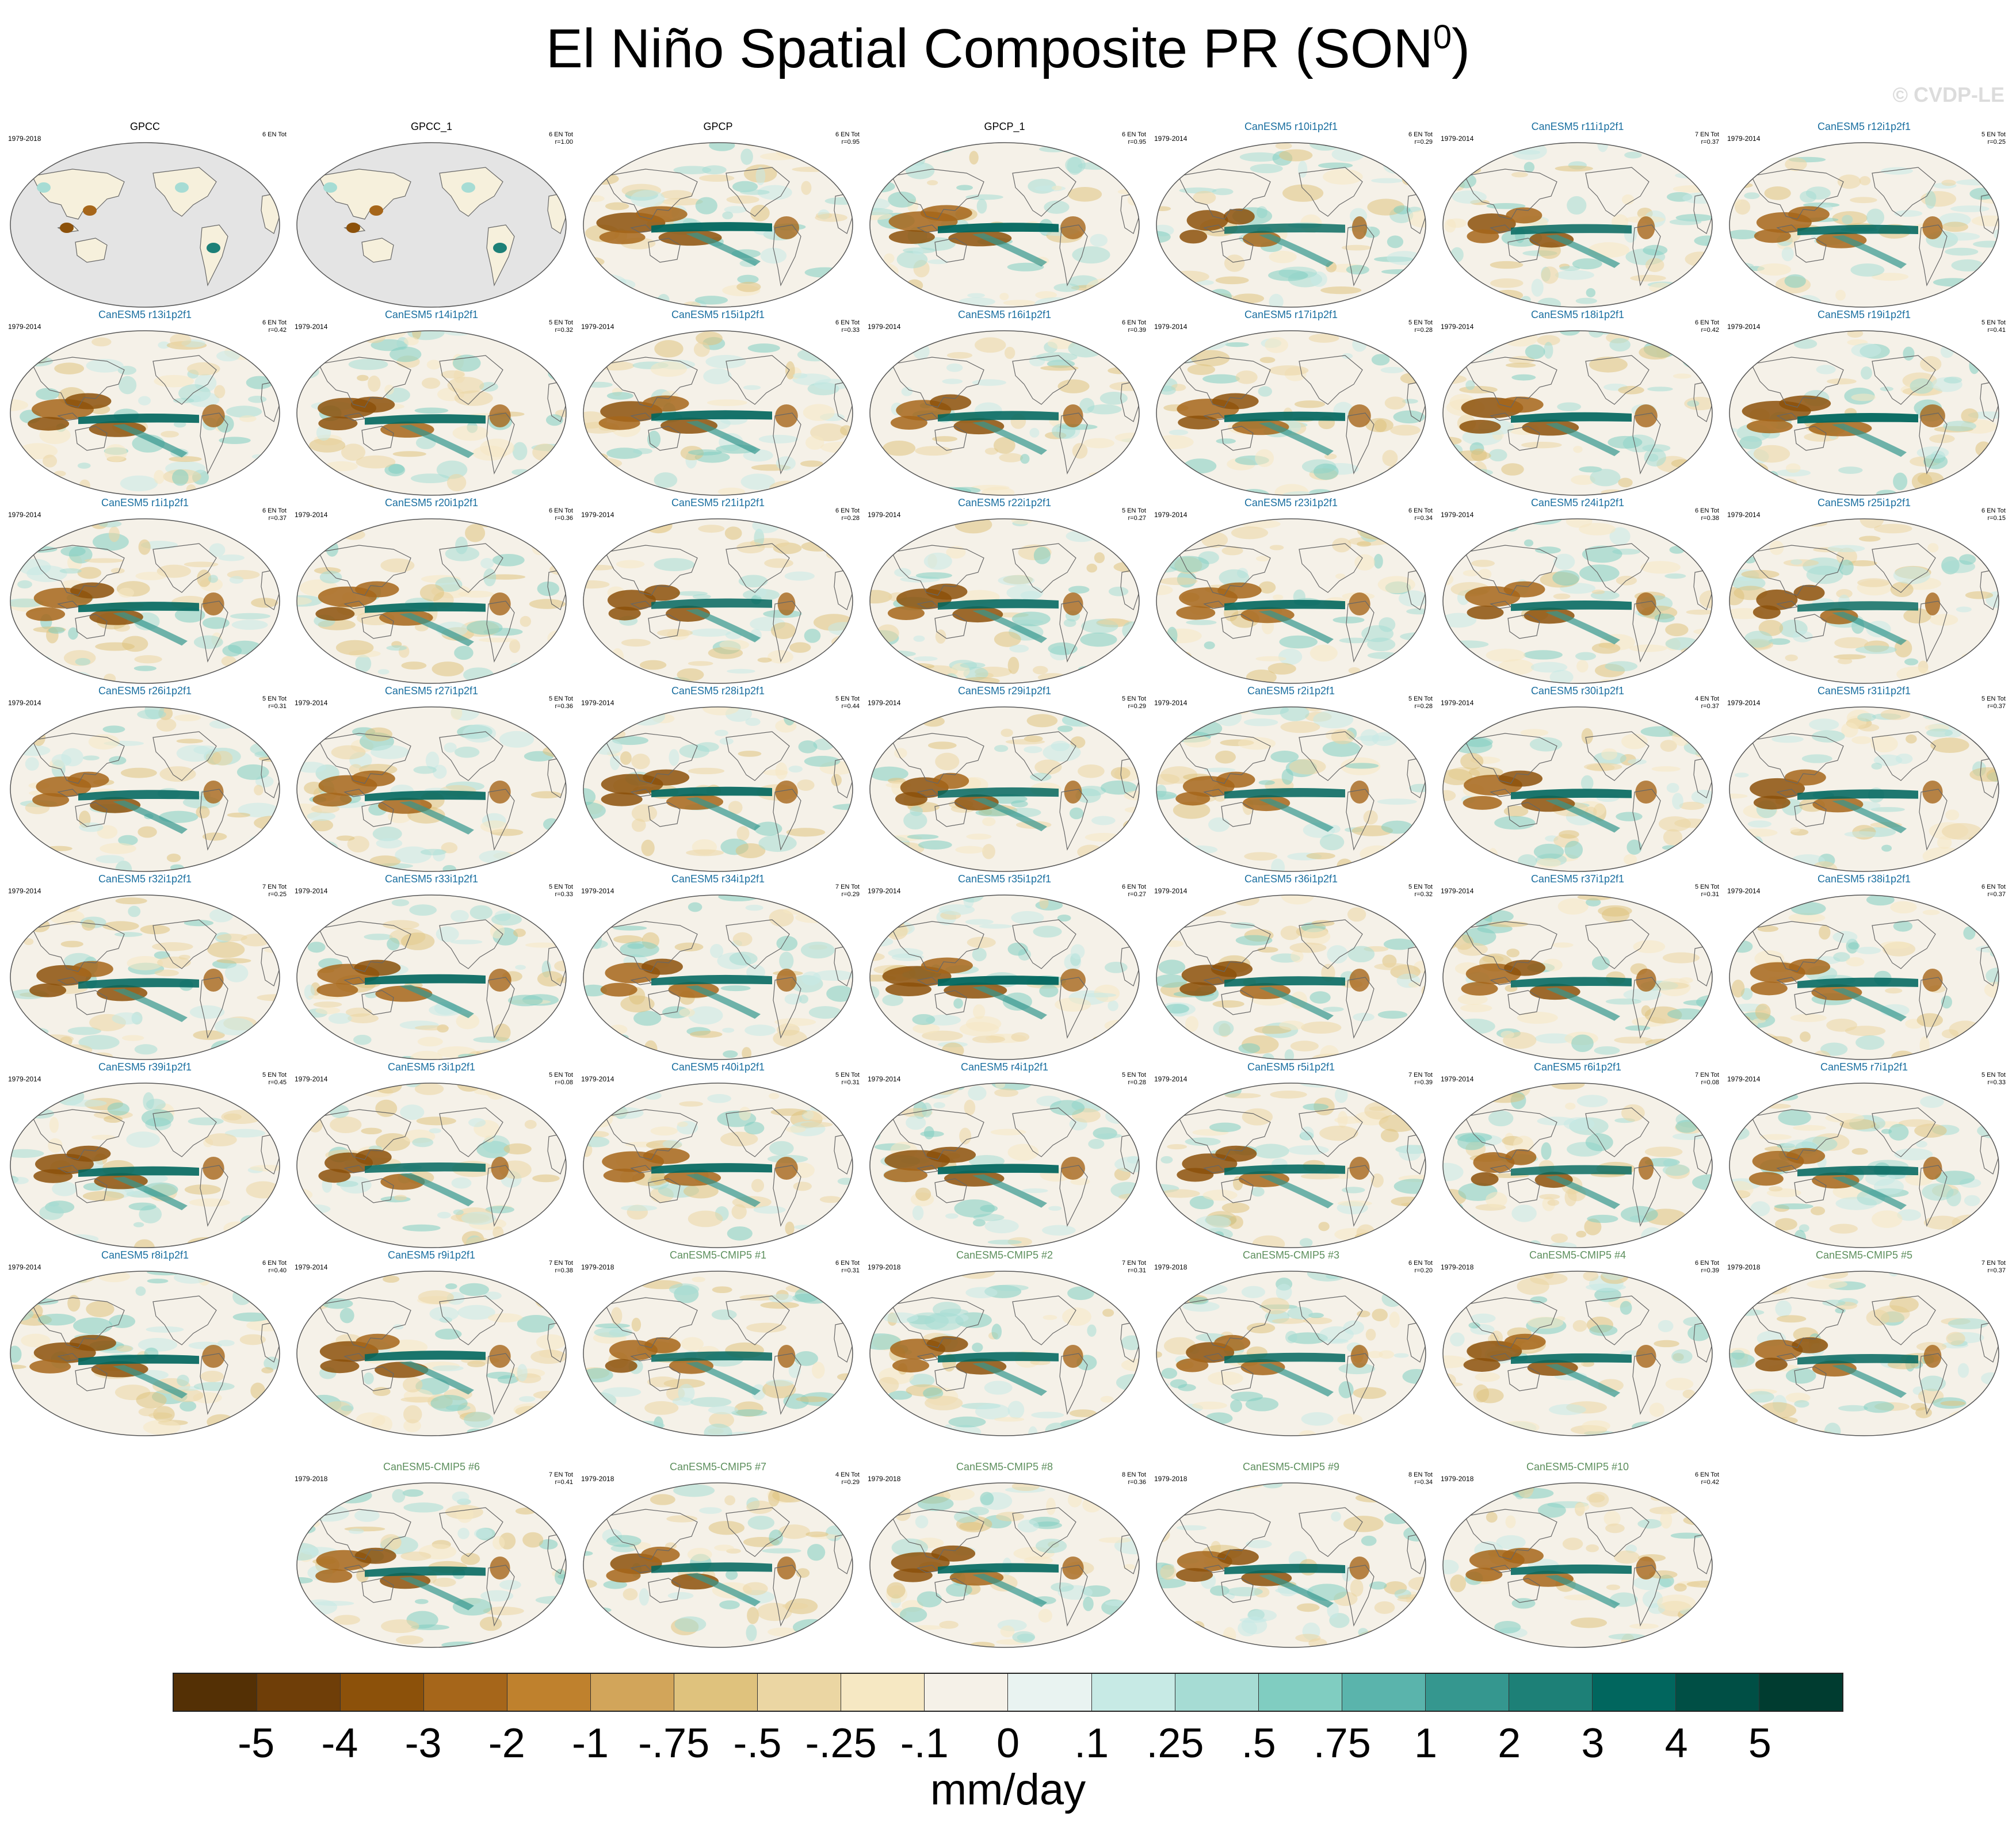  Describe the element at coordinates (145, 1344) in the screenshot. I see `map-panel: CanESM5 r8i1p2f1 1979-2014 6 EN Tot r=0.40` at that location.